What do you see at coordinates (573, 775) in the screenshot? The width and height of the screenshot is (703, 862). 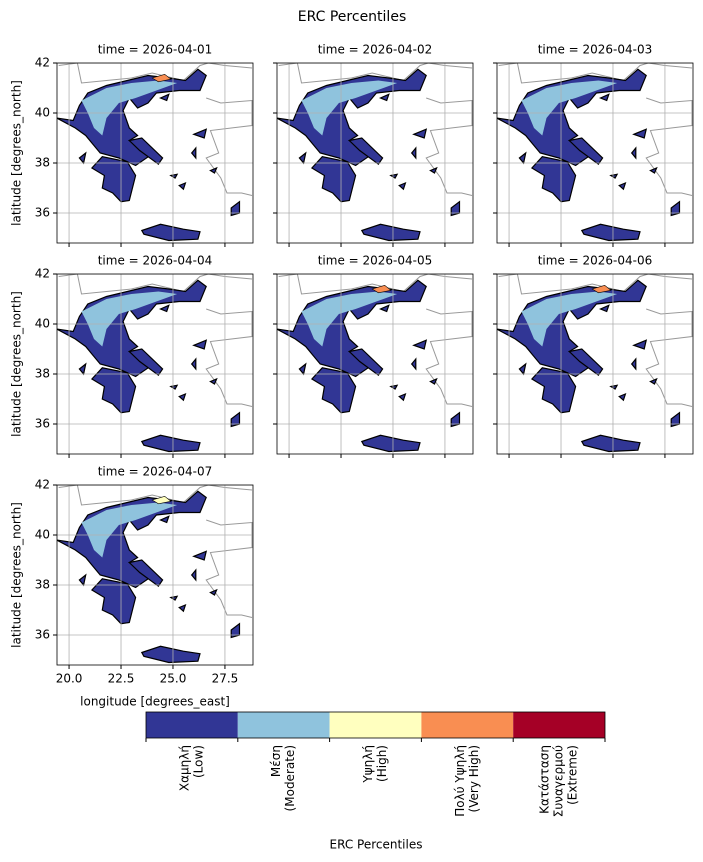 I see `colorbar-label: (Extreme)` at bounding box center [573, 775].